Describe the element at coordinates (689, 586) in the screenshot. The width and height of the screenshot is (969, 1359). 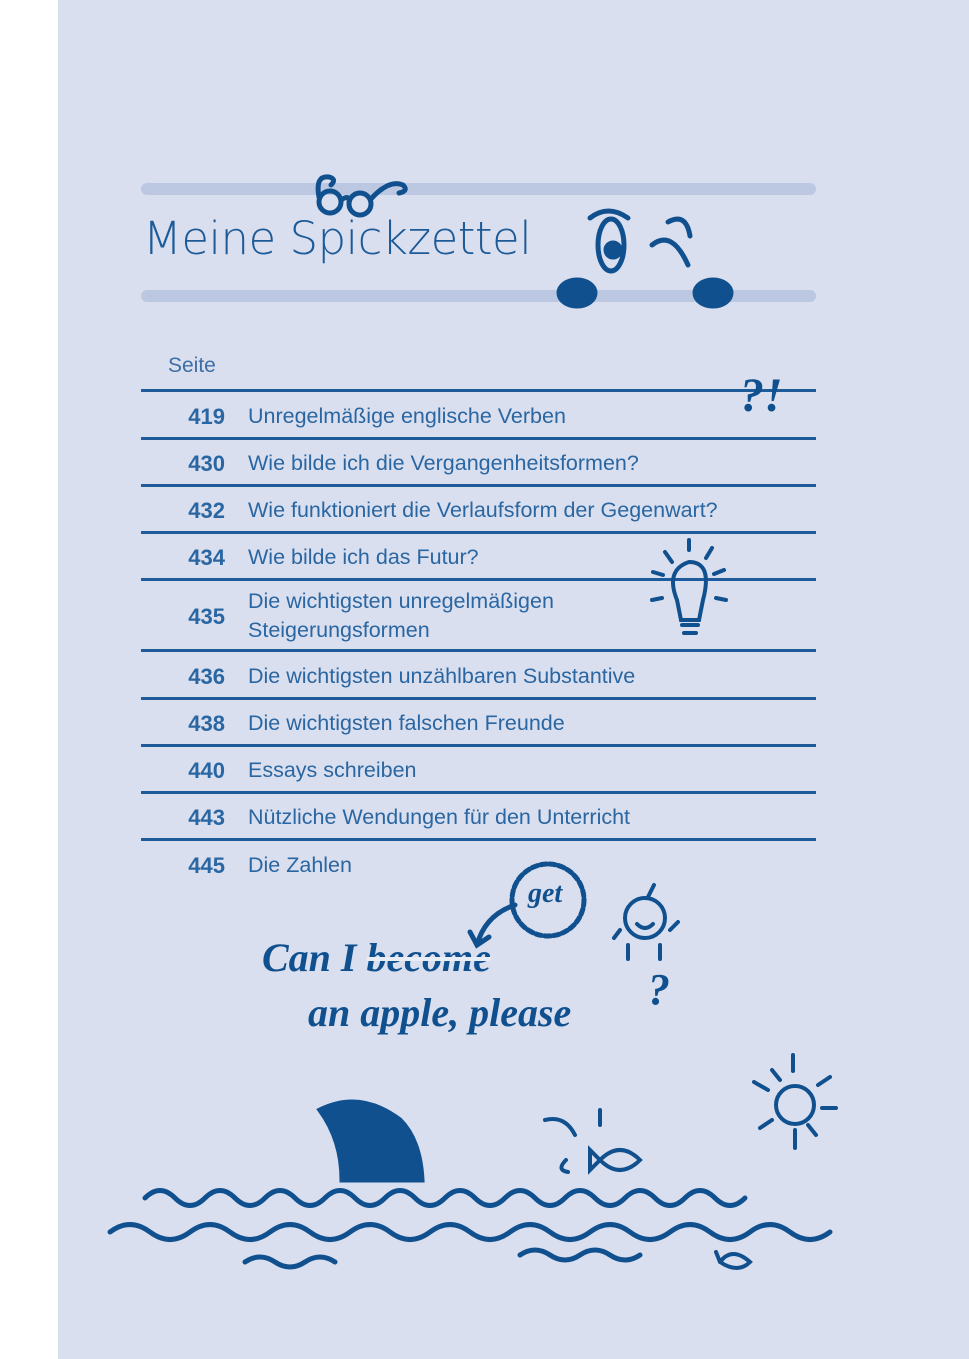
I see `lightbulb-icon` at that location.